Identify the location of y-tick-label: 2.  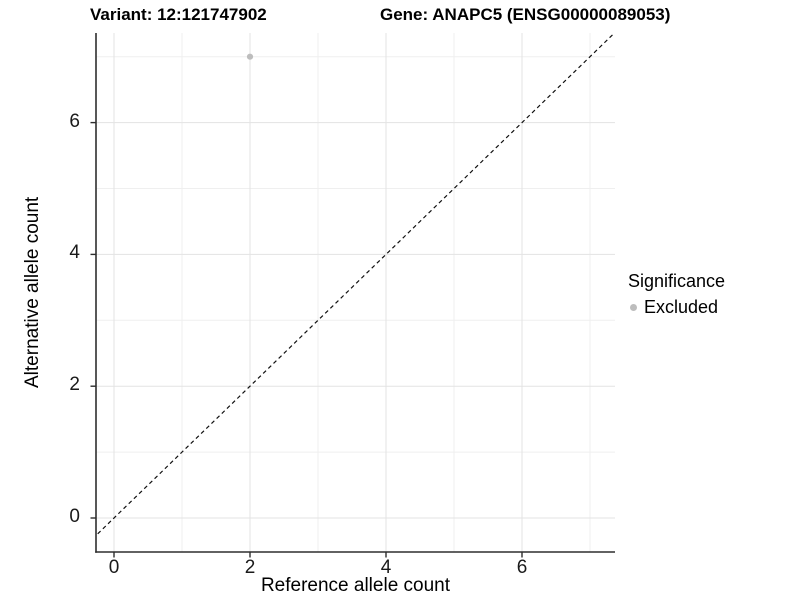
(74, 385).